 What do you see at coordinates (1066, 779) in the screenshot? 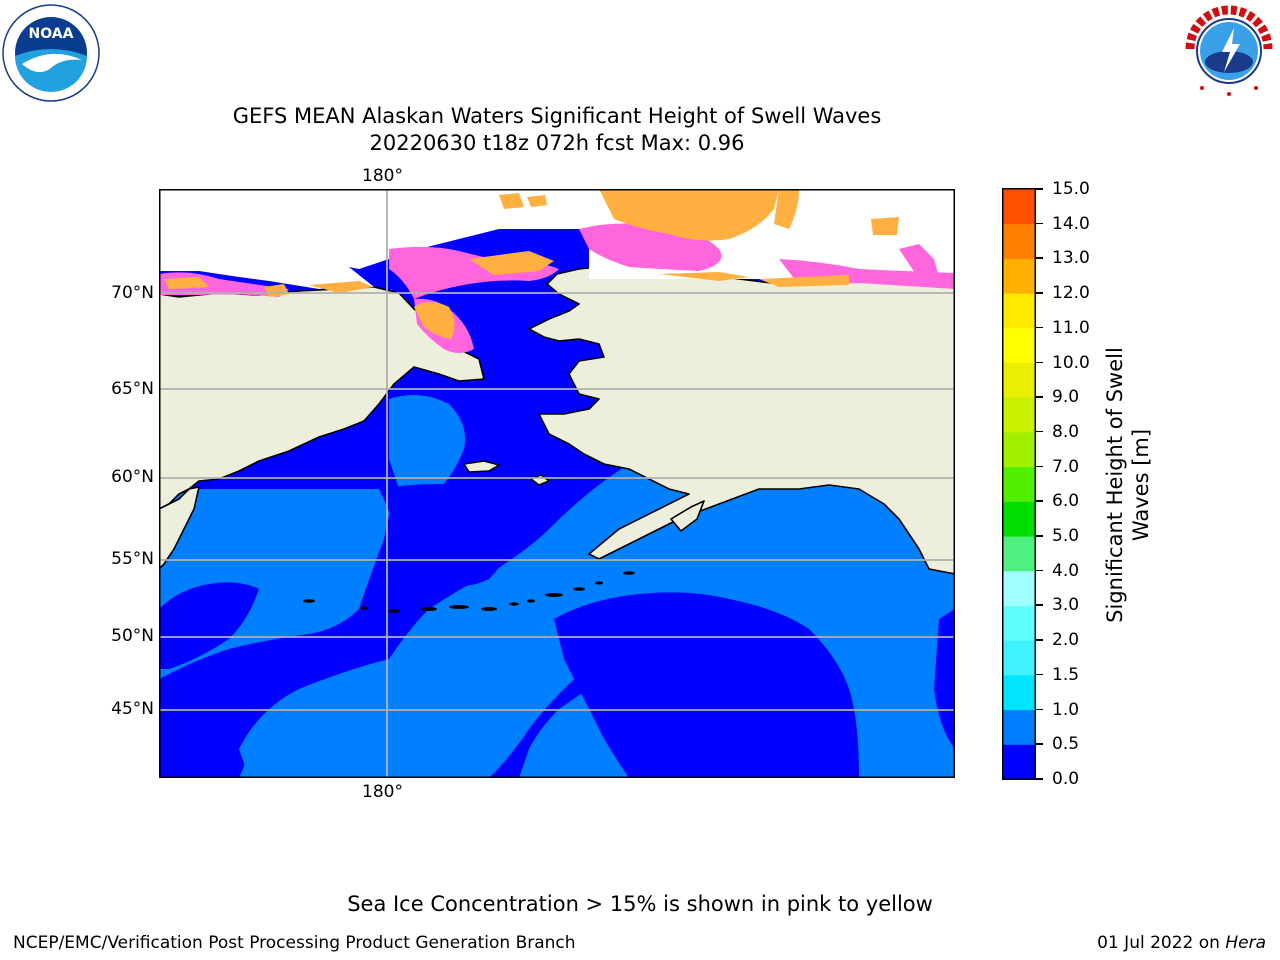
I see `colorbar-tick-label: 0.0` at bounding box center [1066, 779].